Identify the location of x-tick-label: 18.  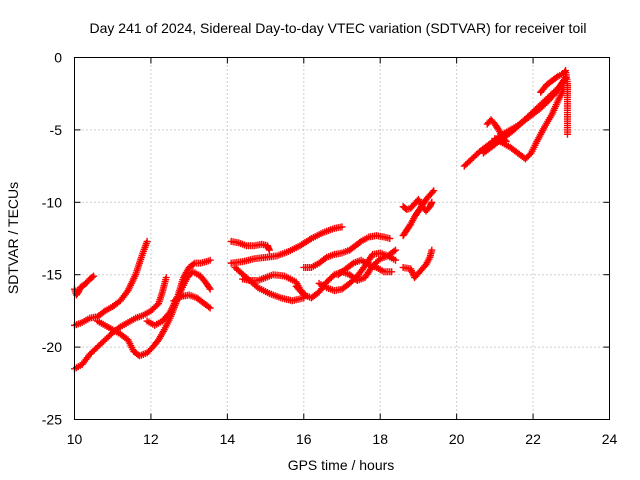
(380, 439).